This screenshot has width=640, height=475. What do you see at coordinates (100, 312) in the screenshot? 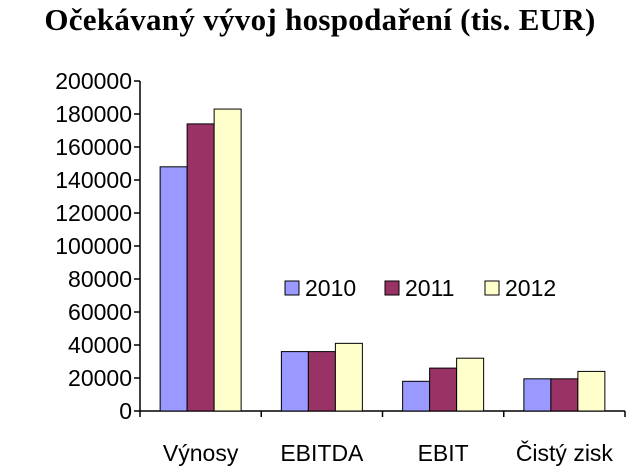
I see `y-tick-label: 60000` at bounding box center [100, 312].